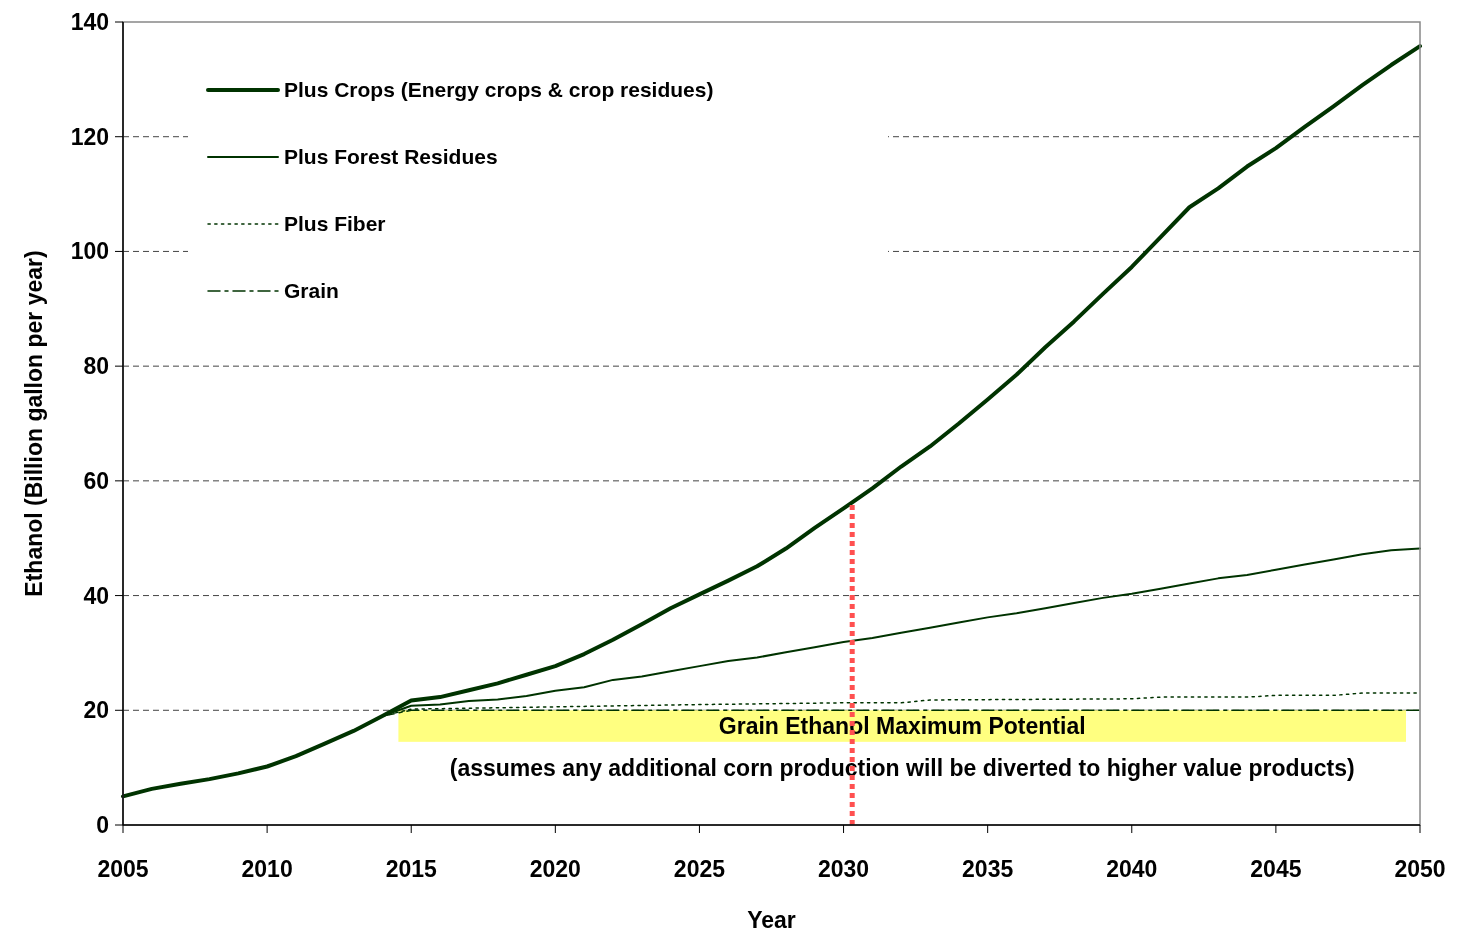  What do you see at coordinates (311, 290) in the screenshot?
I see `legend-label: Grain` at bounding box center [311, 290].